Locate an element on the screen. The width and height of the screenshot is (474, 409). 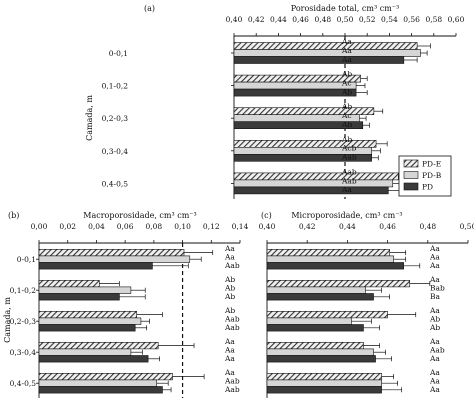
panel-label: (a) is located at coordinates (149, 8).